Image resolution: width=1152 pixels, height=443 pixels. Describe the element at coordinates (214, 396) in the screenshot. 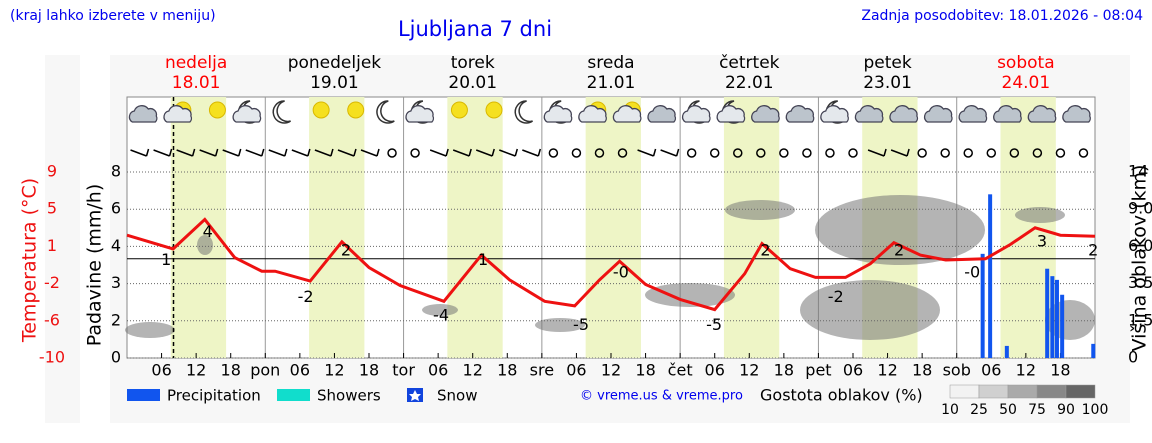

I see `legend-label: Precipitation` at that location.